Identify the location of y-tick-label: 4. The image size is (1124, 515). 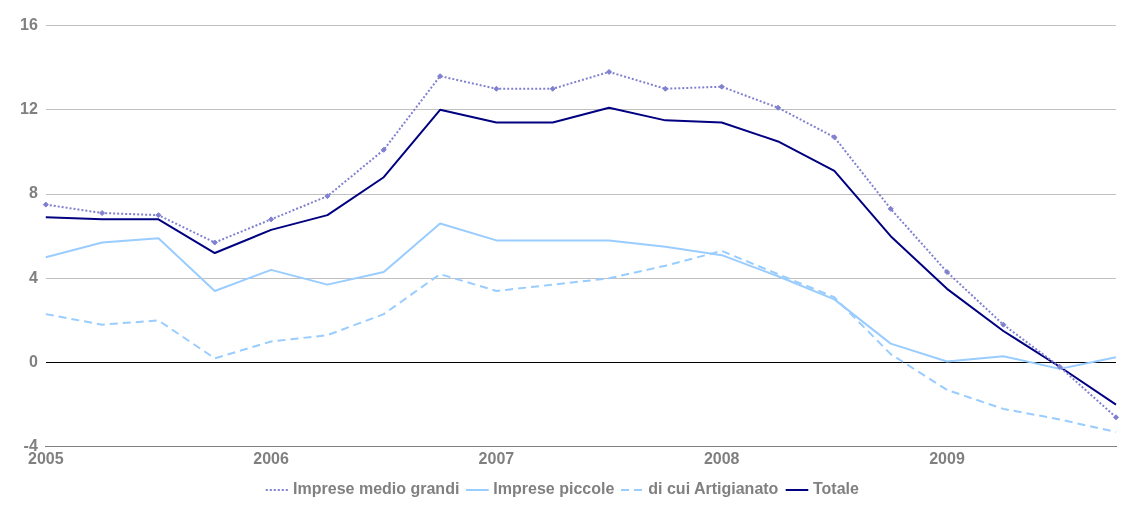
(33, 277).